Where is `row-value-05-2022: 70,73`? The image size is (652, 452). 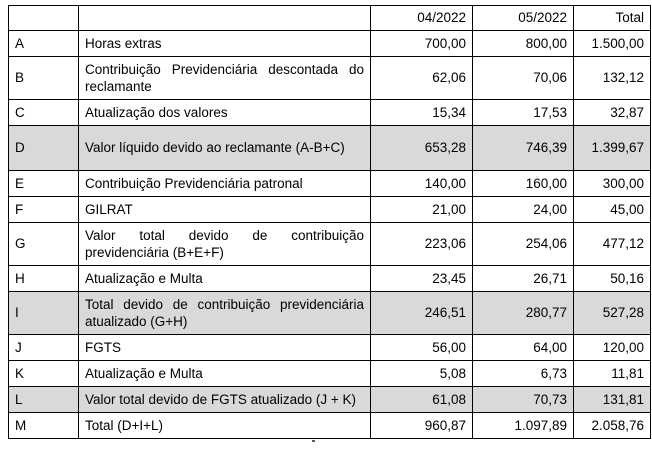 row-value-05-2022: 70,73 is located at coordinates (523, 399).